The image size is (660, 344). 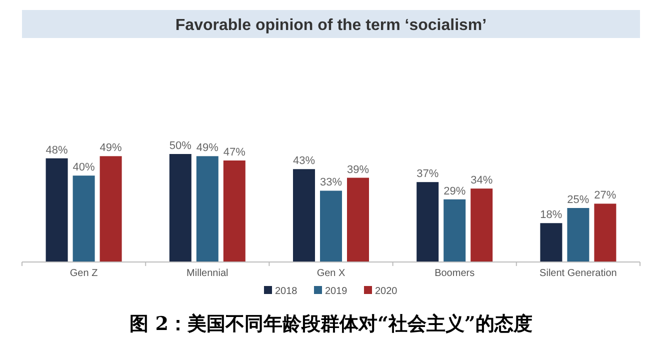 I want to click on data-label: 50%, so click(x=180, y=146).